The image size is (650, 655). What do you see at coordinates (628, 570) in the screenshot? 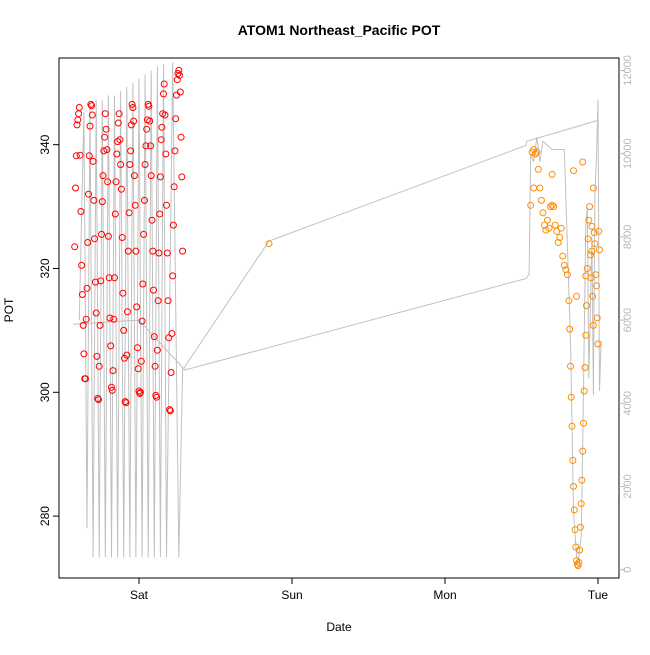
I see `y2-tick-label: 0` at bounding box center [628, 570].